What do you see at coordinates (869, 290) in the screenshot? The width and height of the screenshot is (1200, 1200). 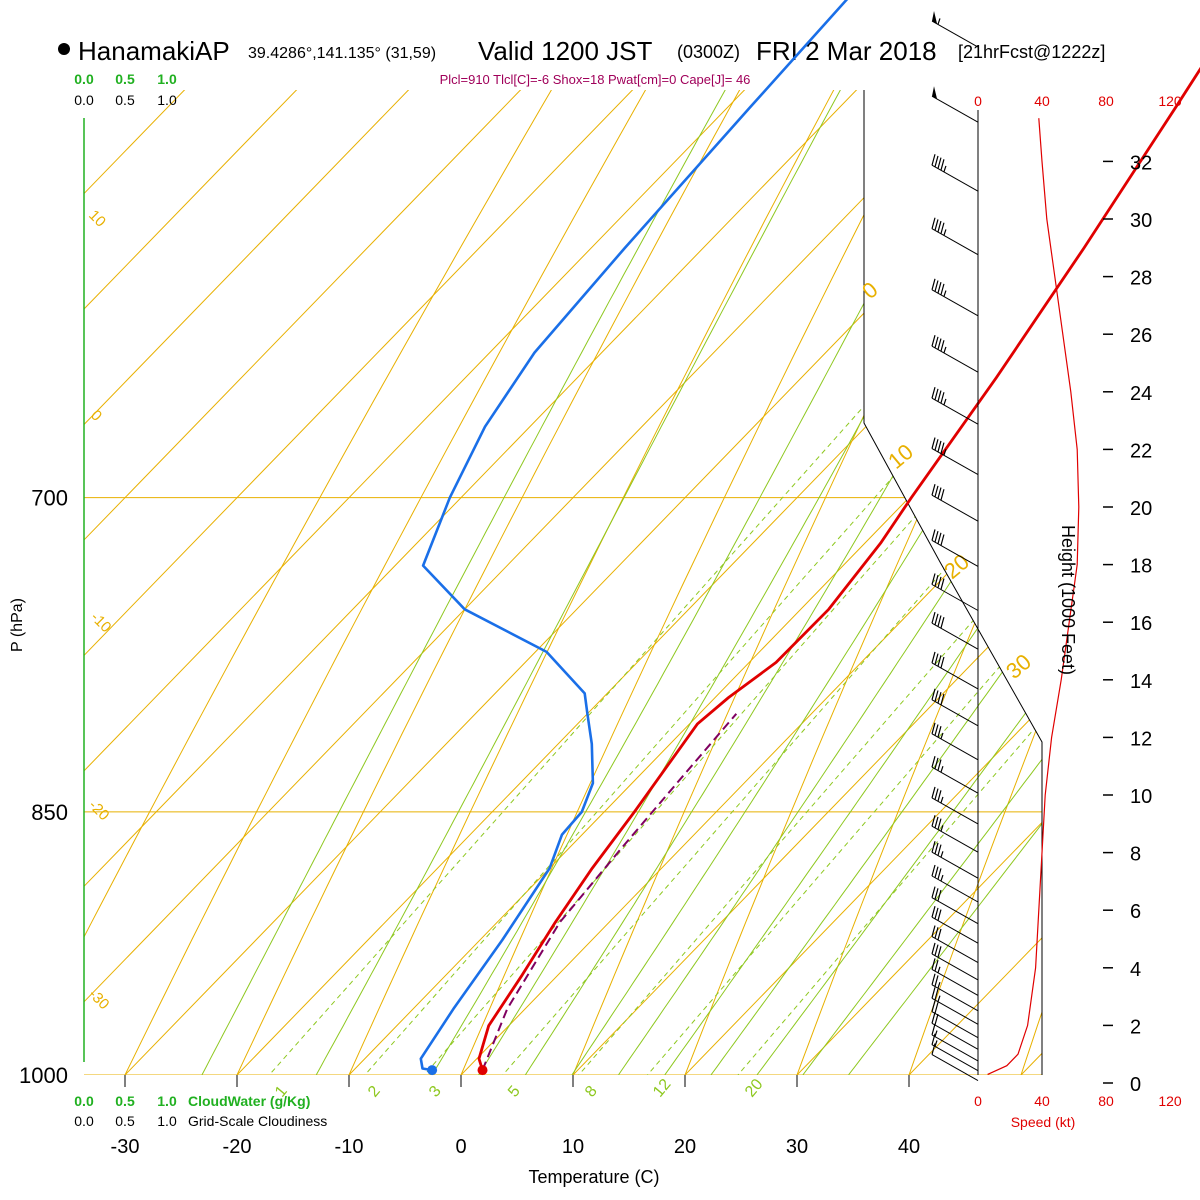 I see `moist-adiabat-label: 0` at bounding box center [869, 290].